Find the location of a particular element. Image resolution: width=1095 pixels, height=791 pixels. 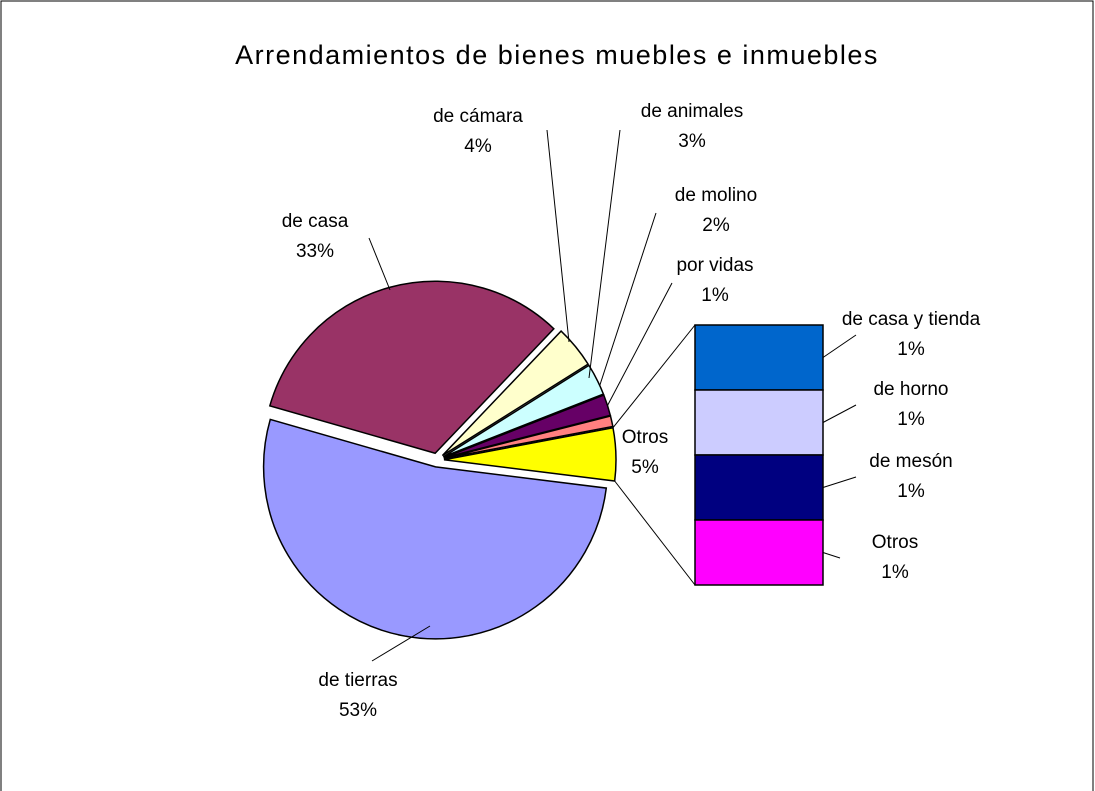

slice-value-label: 3% is located at coordinates (692, 141).